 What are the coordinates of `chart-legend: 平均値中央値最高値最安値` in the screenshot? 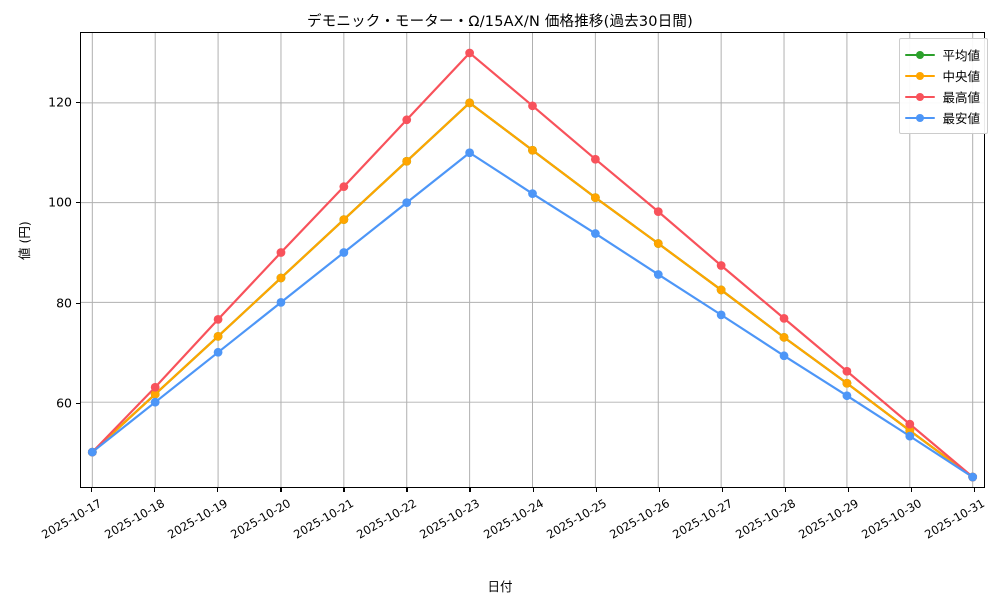 It's located at (943, 86).